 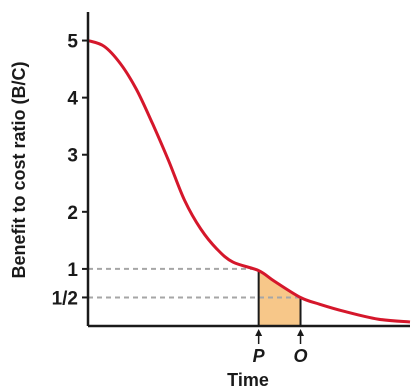 What do you see at coordinates (248, 380) in the screenshot?
I see `x-axis-title: Time` at bounding box center [248, 380].